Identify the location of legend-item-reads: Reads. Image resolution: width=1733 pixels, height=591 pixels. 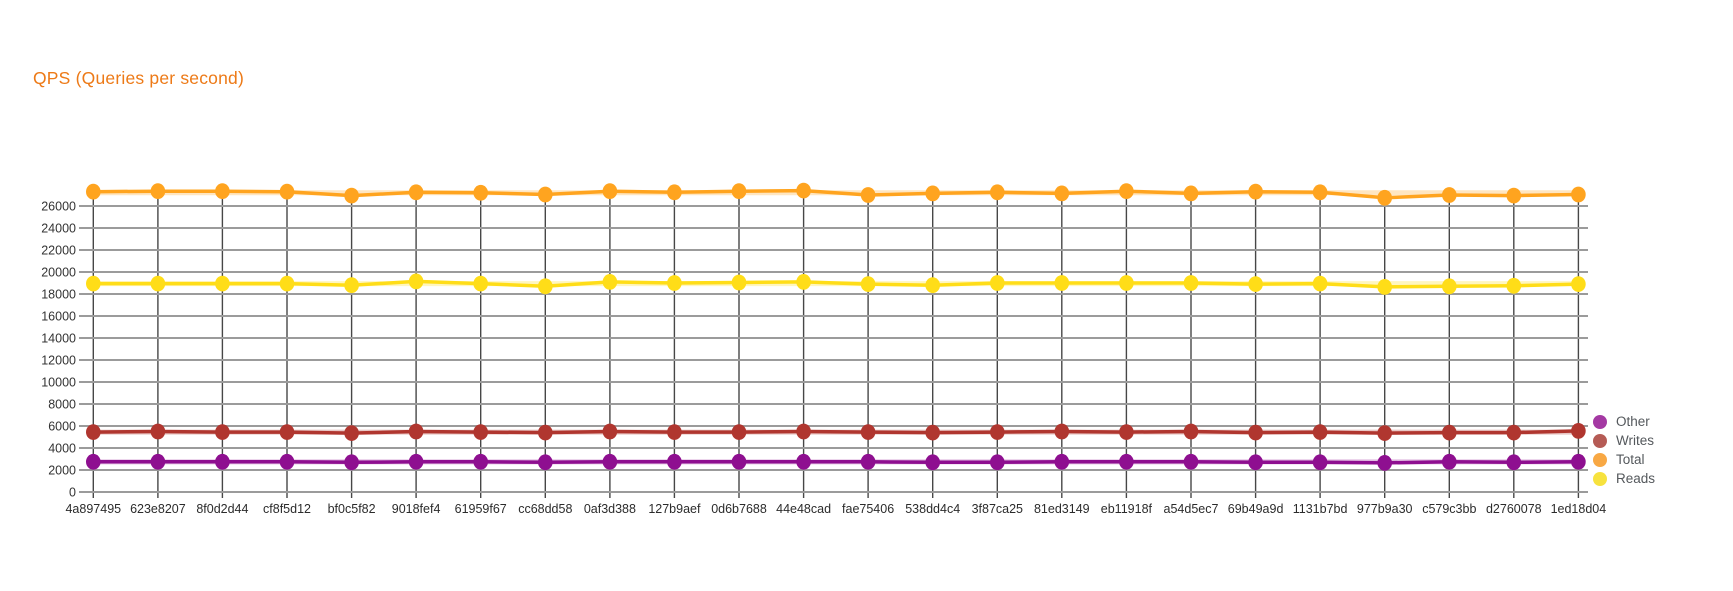
(1624, 478).